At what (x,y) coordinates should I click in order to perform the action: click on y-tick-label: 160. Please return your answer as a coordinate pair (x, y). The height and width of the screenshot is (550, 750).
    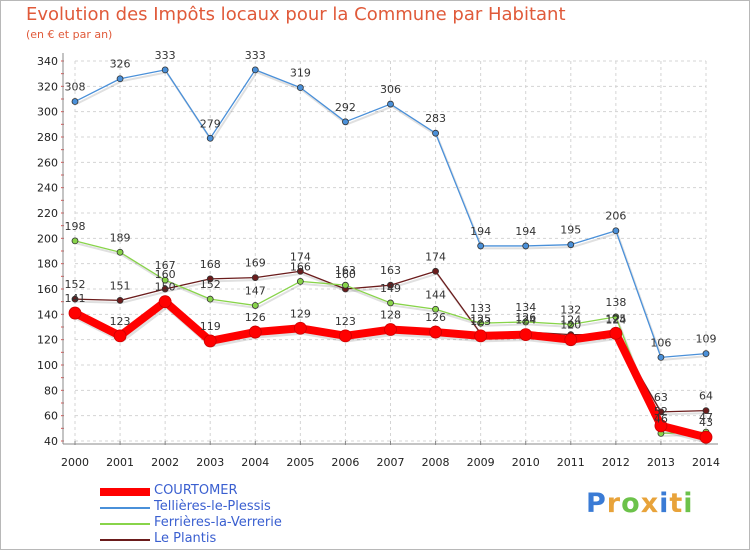
    Looking at the image, I should click on (47, 289).